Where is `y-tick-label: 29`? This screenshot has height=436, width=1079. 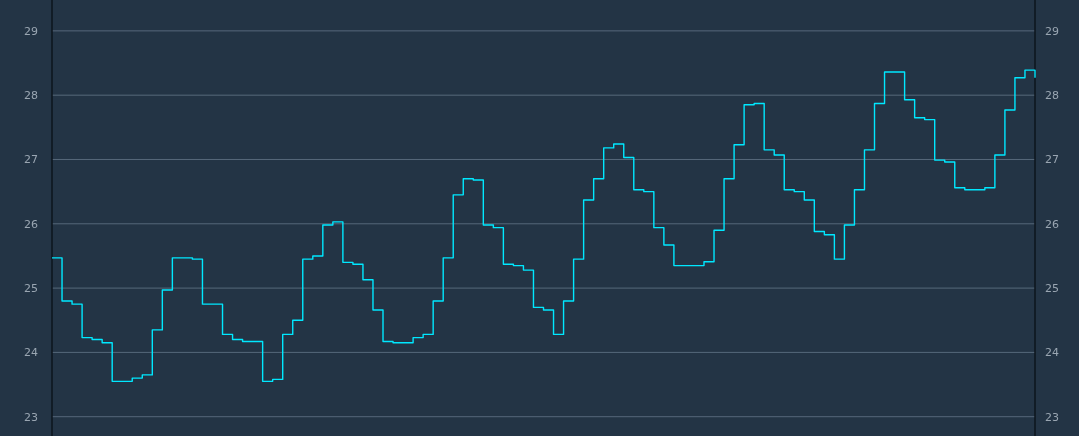
y-tick-label: 29 is located at coordinates (31, 31).